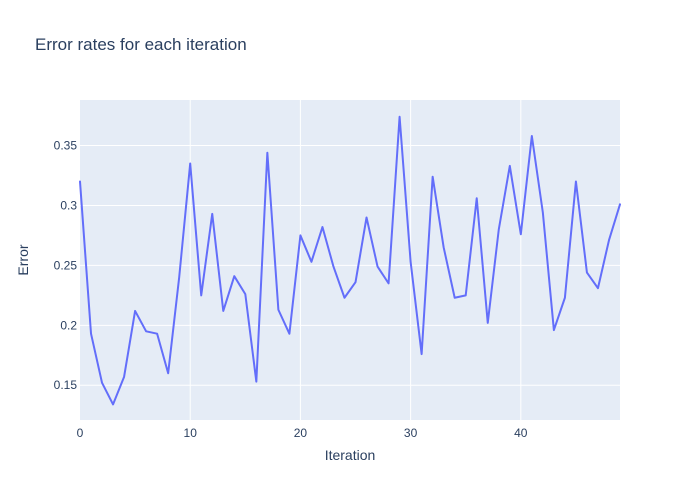  Describe the element at coordinates (80, 433) in the screenshot. I see `x-tick-label: 0` at that location.